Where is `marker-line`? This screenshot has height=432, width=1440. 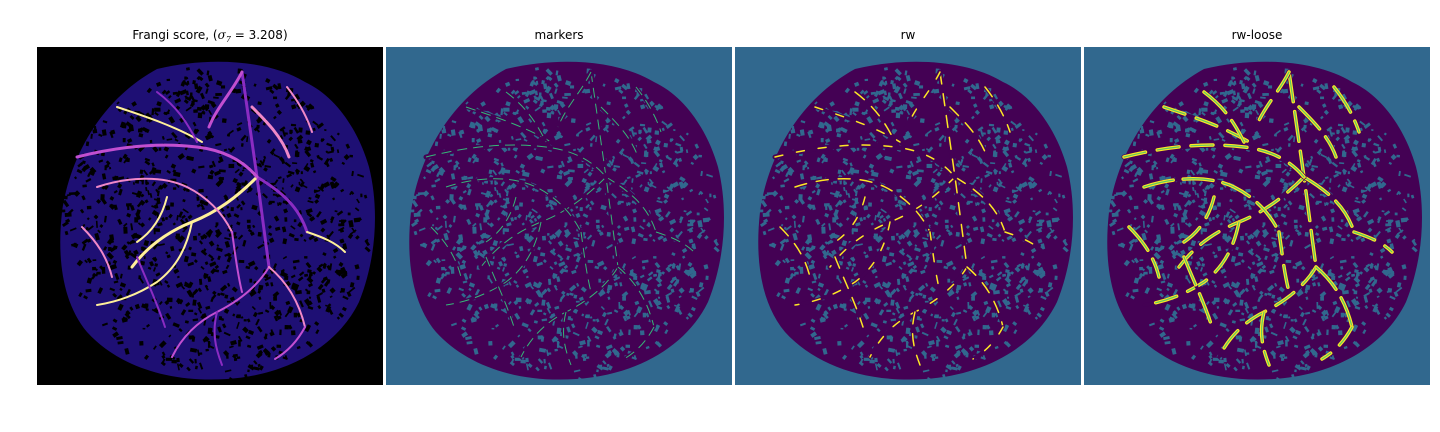
marker-line is located at coordinates (516, 161).